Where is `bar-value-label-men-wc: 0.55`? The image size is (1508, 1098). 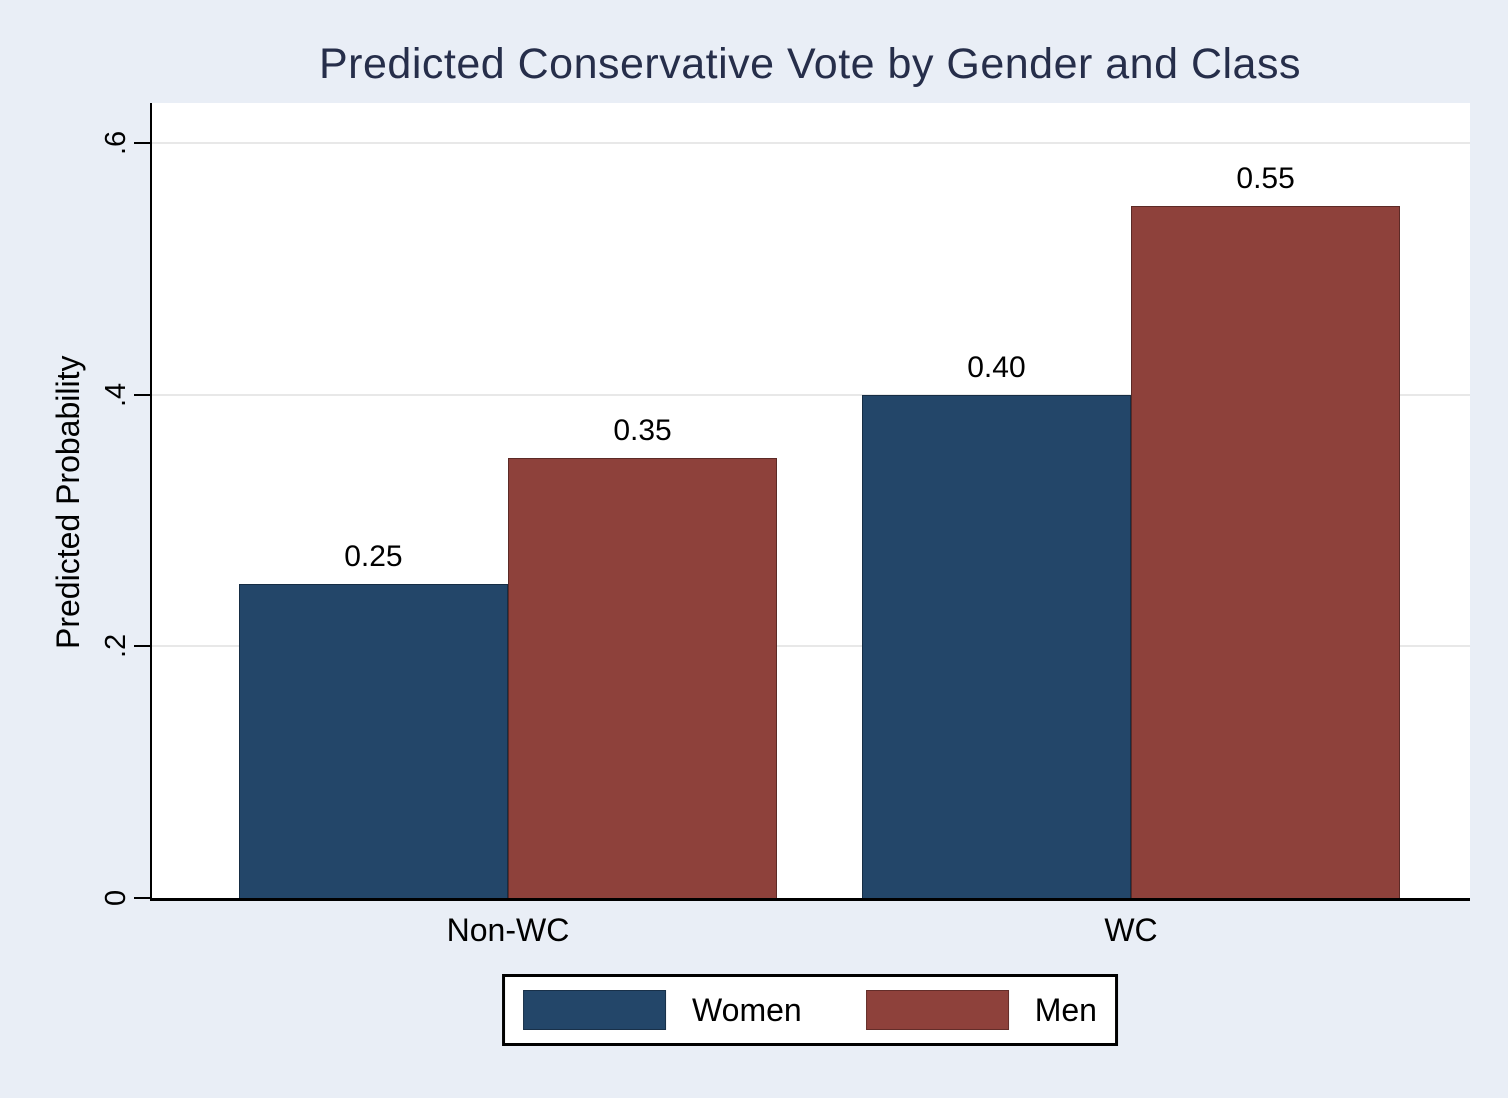
bar-value-label-men-wc: 0.55 is located at coordinates (1265, 179).